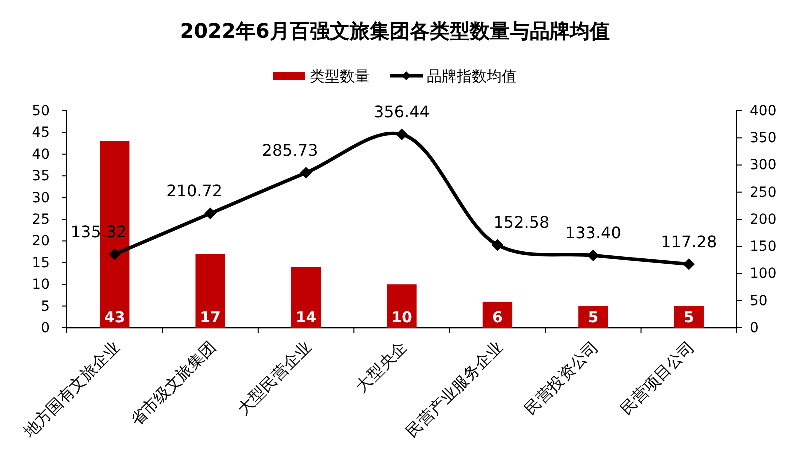  I want to click on data-label: 356.44, so click(402, 112).